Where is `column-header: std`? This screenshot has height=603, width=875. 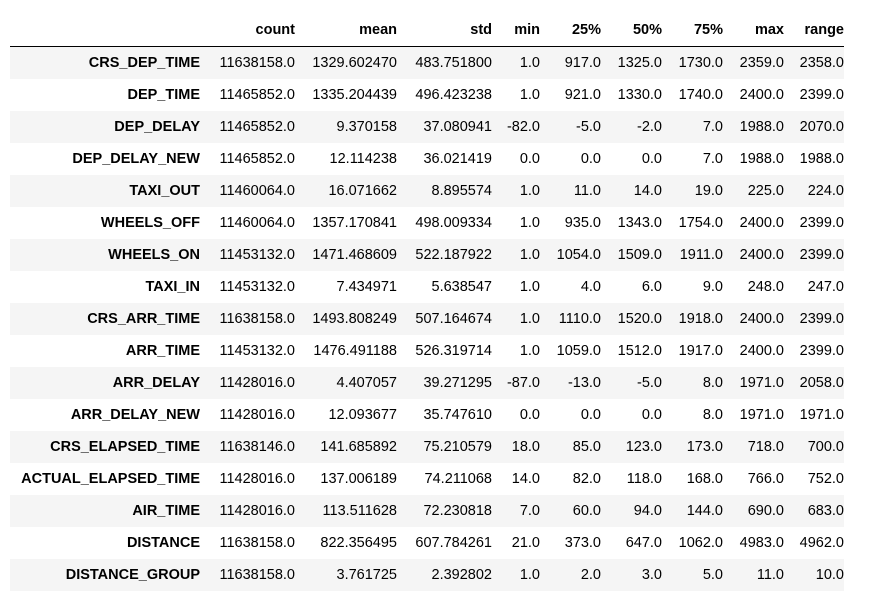 column-header: std is located at coordinates (444, 30).